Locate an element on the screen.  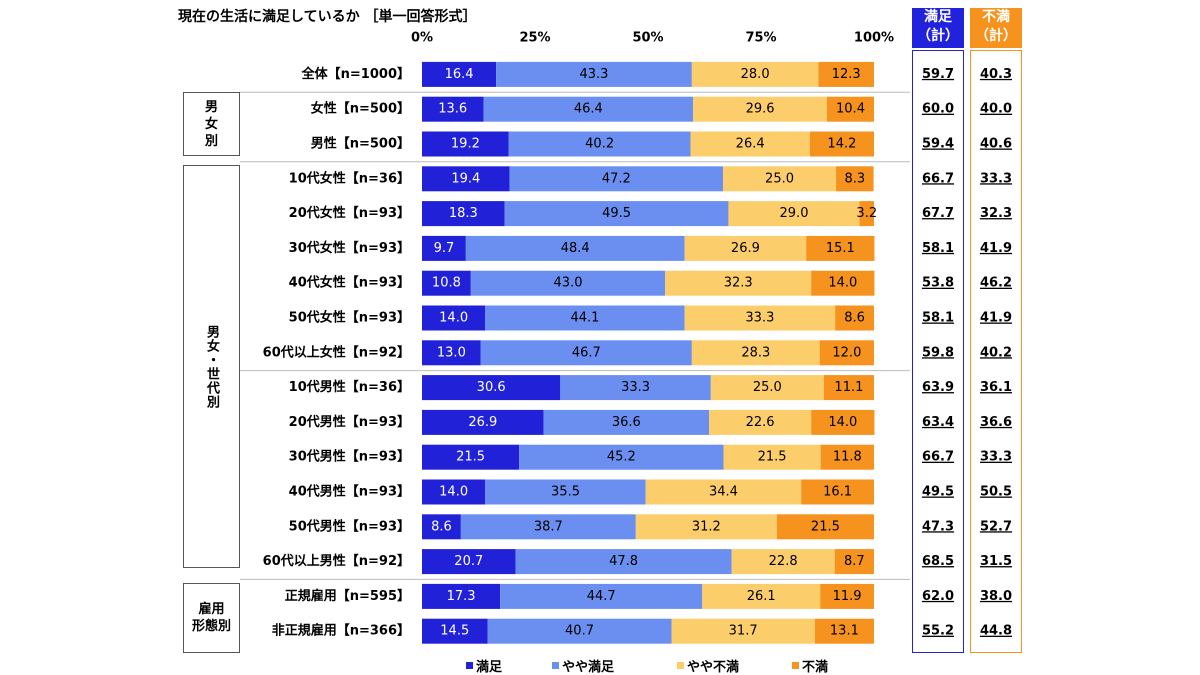
satisfied-total-value: 63.4 is located at coordinates (938, 422).